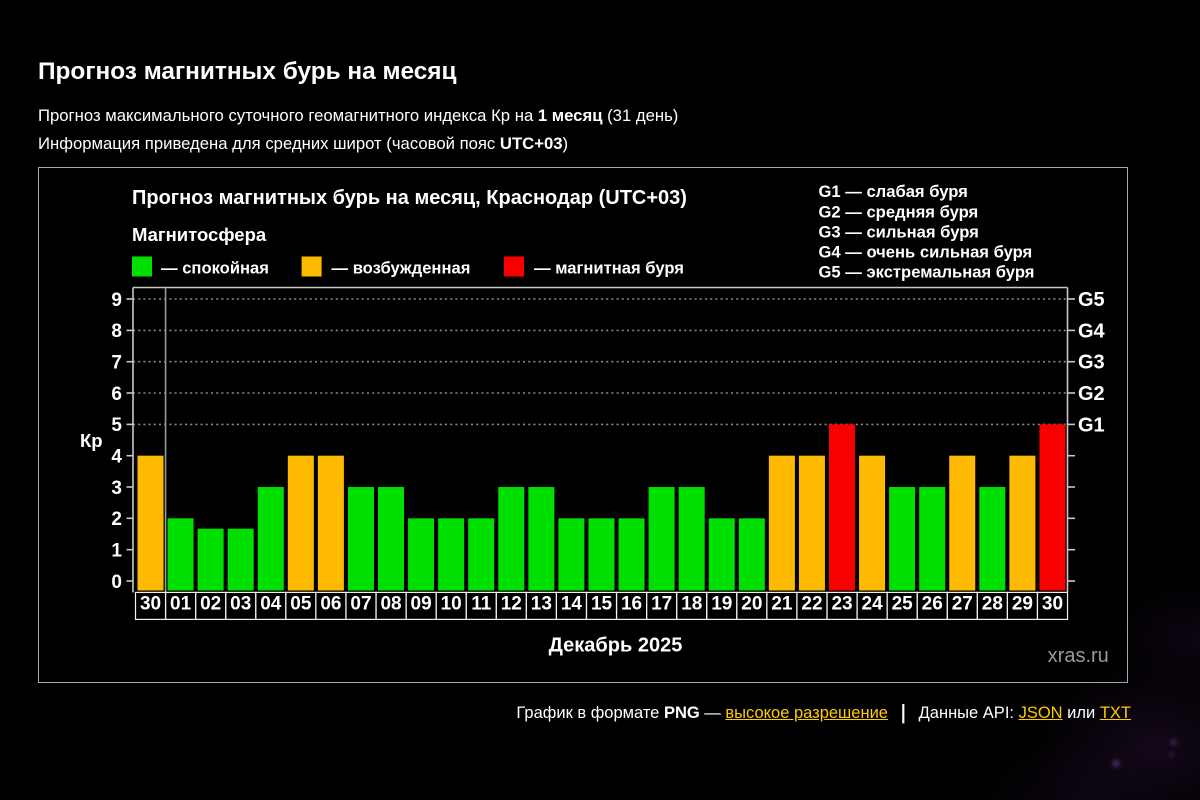  What do you see at coordinates (1092, 331) in the screenshot?
I see `svg-text: G4` at bounding box center [1092, 331].